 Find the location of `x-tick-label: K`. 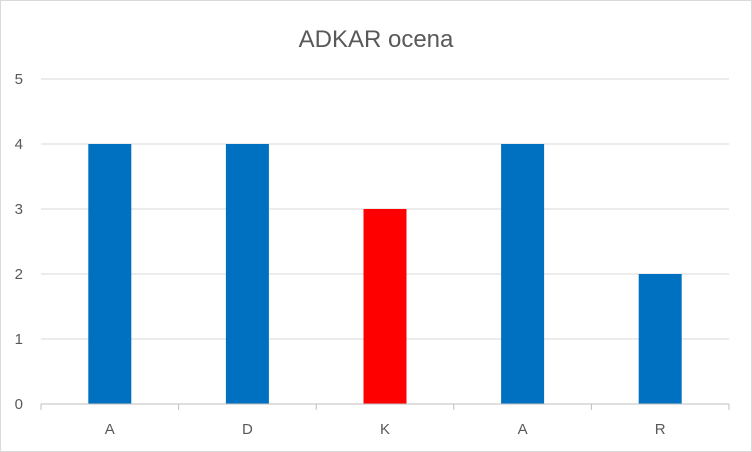

x-tick-label: K is located at coordinates (385, 429).